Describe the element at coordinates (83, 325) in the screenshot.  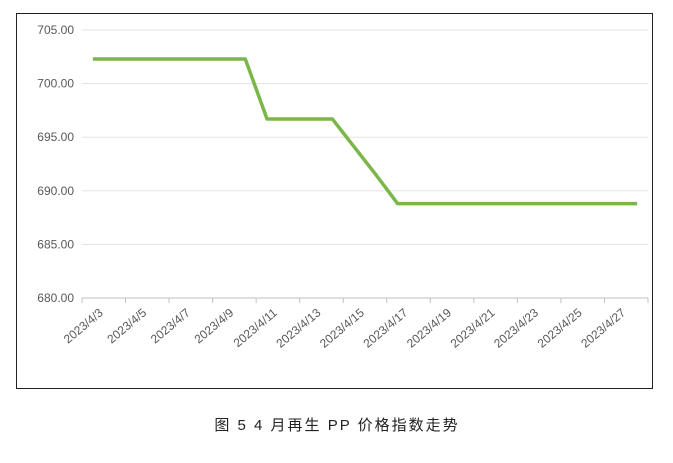
I see `x-tick-label: 2023/4/3` at that location.